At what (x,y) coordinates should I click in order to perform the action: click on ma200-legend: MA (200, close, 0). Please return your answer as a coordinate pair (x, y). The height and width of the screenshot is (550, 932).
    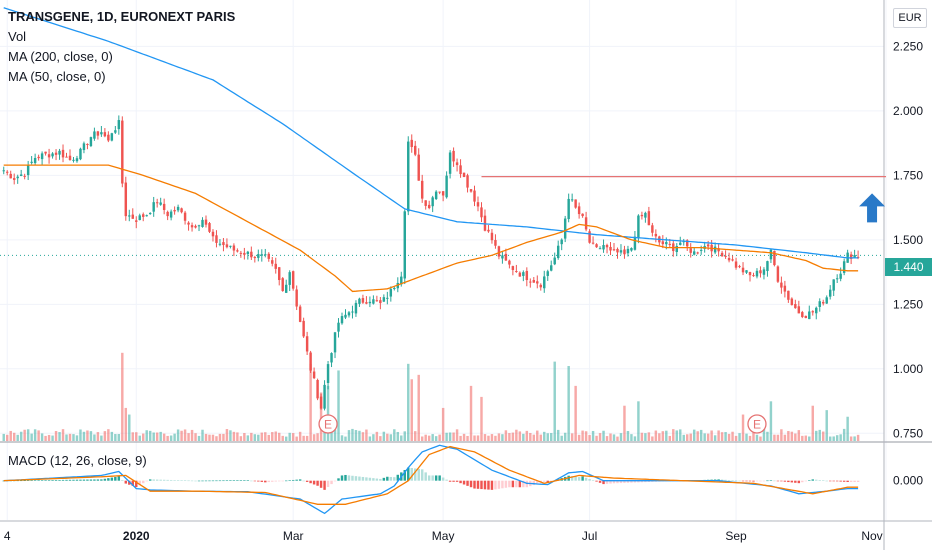
    Looking at the image, I should click on (60, 56).